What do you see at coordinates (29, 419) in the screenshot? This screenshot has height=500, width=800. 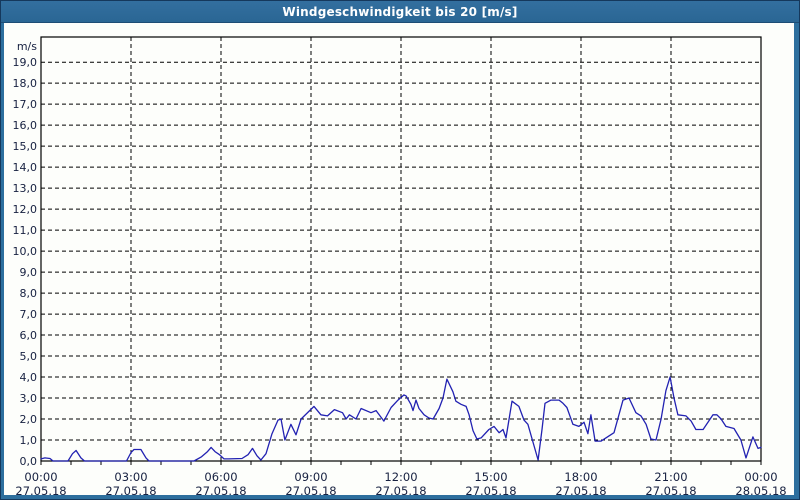 I see `y-tick-label: 2,0` at bounding box center [29, 419].